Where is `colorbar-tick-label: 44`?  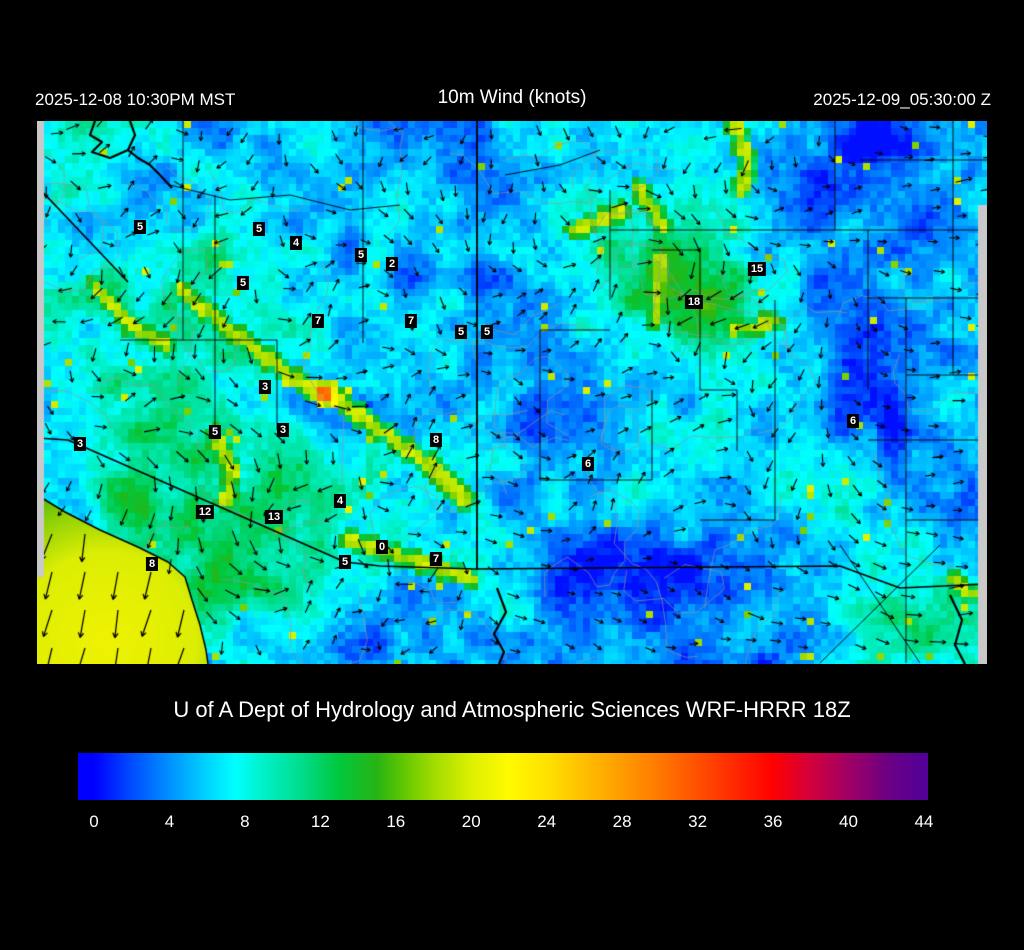
colorbar-tick-label: 44 is located at coordinates (924, 821).